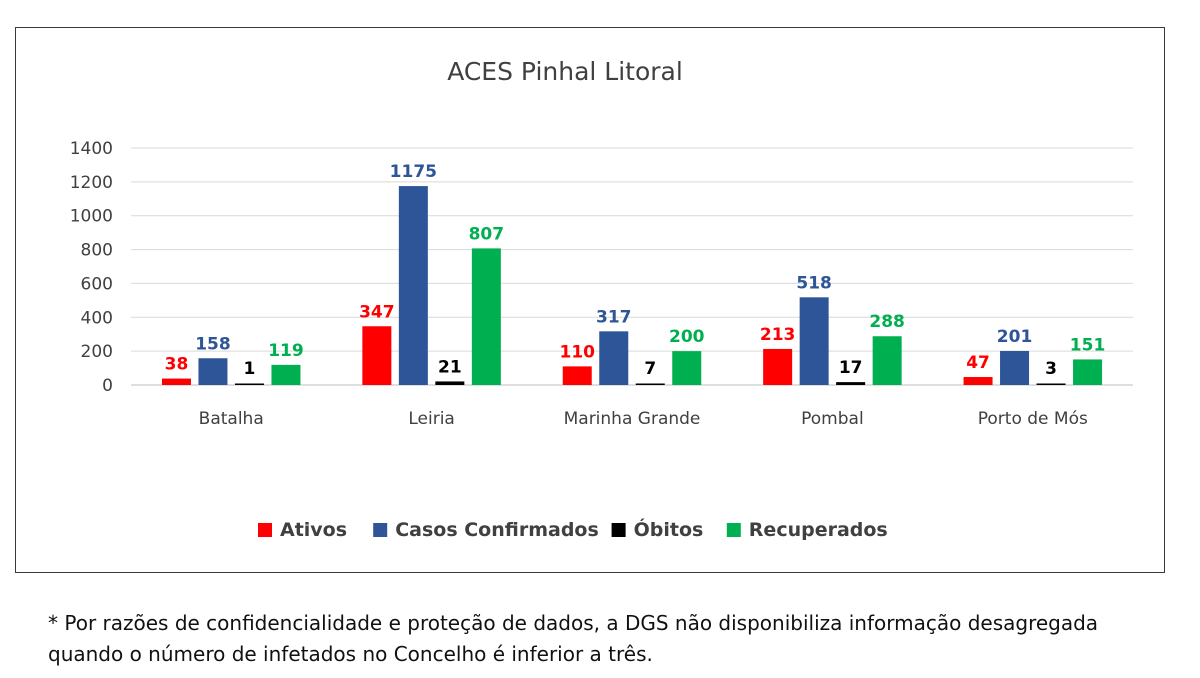 This screenshot has height=678, width=1200. What do you see at coordinates (1051, 369) in the screenshot?
I see `data-label: 3` at bounding box center [1051, 369].